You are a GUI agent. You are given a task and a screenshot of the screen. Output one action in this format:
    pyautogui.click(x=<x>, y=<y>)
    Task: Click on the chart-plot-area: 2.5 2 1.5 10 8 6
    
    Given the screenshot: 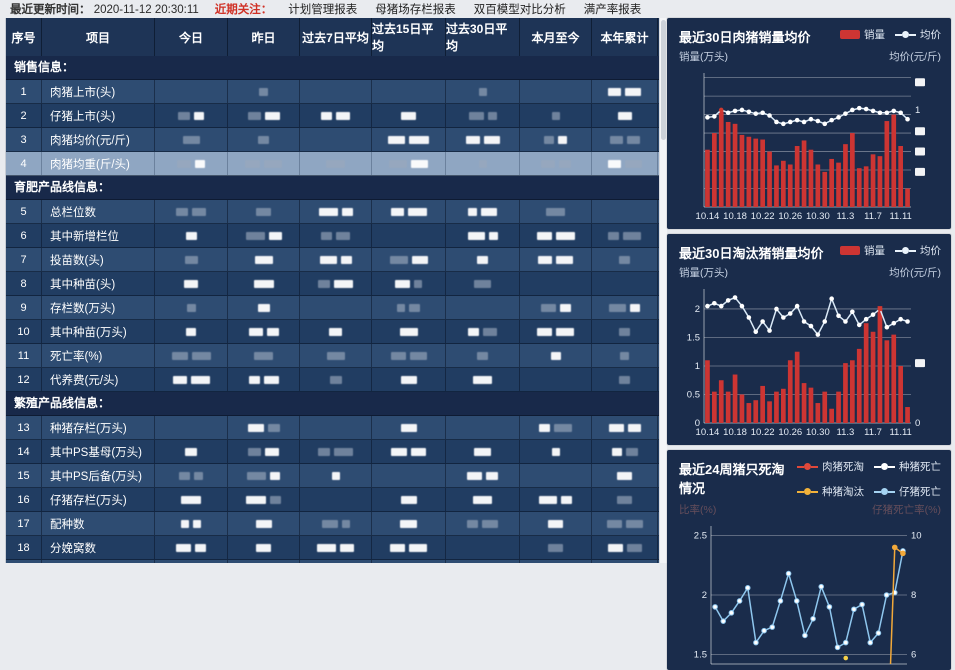 What is the action you would take?
    pyautogui.click(x=809, y=594)
    